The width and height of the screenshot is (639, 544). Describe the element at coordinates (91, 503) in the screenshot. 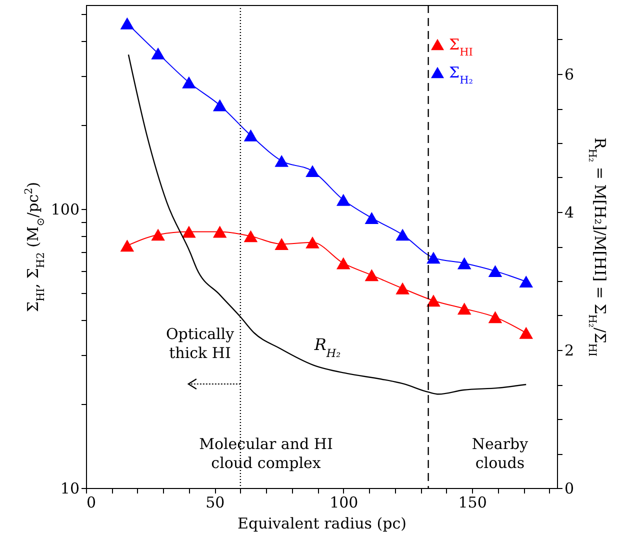

I see `x-tick-label: 0` at that location.